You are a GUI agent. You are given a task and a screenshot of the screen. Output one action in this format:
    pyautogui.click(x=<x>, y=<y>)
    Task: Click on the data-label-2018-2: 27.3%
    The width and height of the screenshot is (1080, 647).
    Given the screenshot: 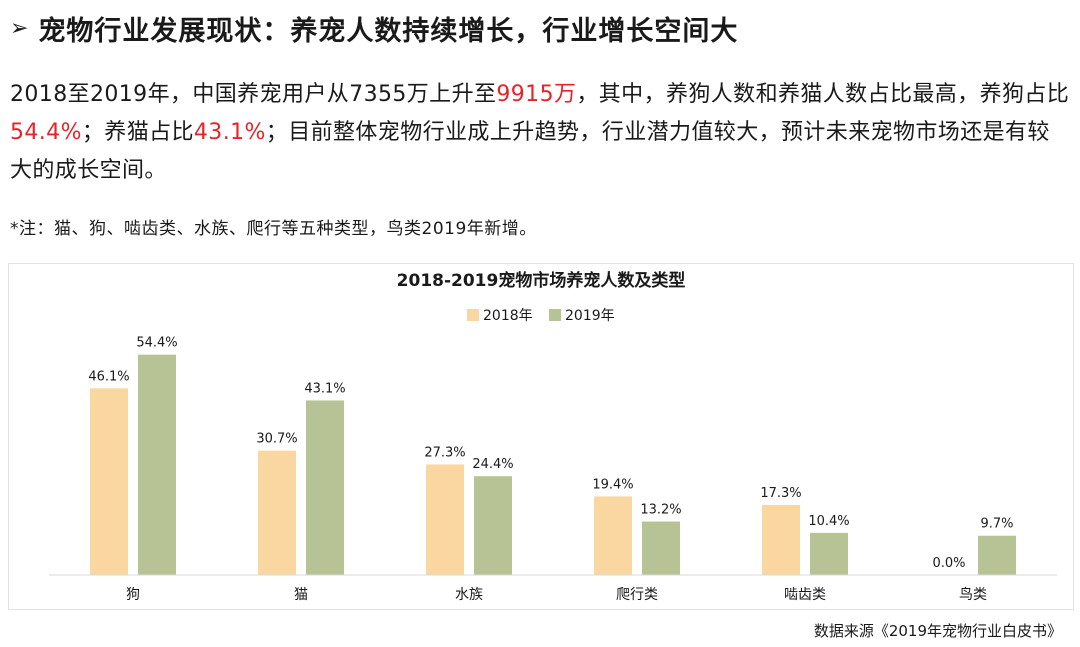 What is the action you would take?
    pyautogui.click(x=444, y=452)
    